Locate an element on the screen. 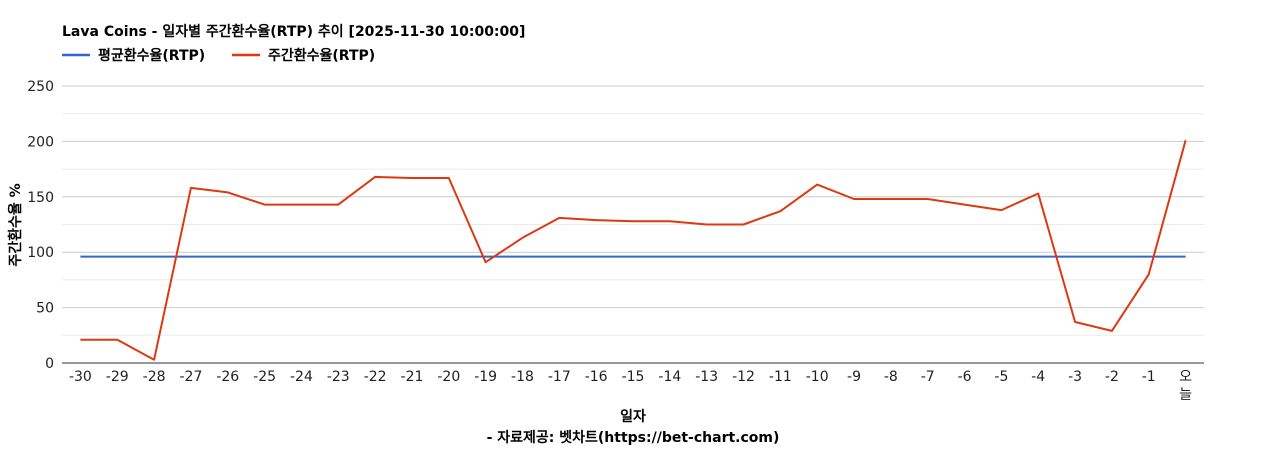 The height and width of the screenshot is (450, 1268). x-tick-label: -11 is located at coordinates (780, 377).